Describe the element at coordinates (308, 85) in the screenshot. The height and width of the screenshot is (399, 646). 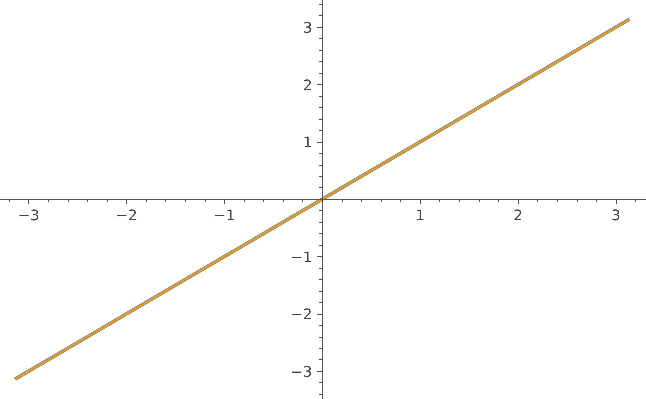
I see `y-tick-label: 2` at that location.